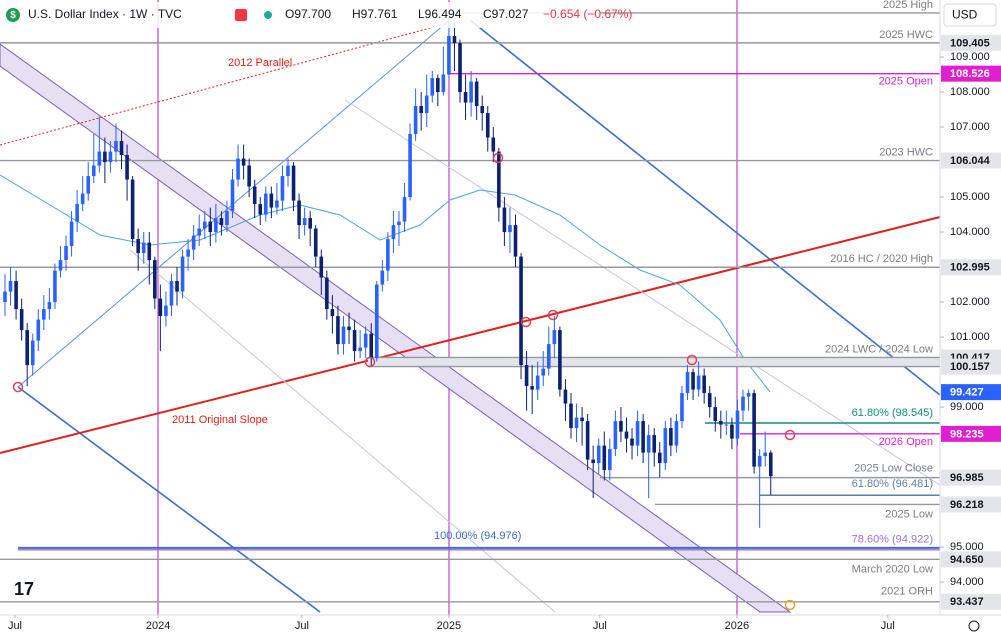 The height and width of the screenshot is (635, 1001). What do you see at coordinates (477, 536) in the screenshot?
I see `level-label: 100.00% (94.976)` at bounding box center [477, 536].